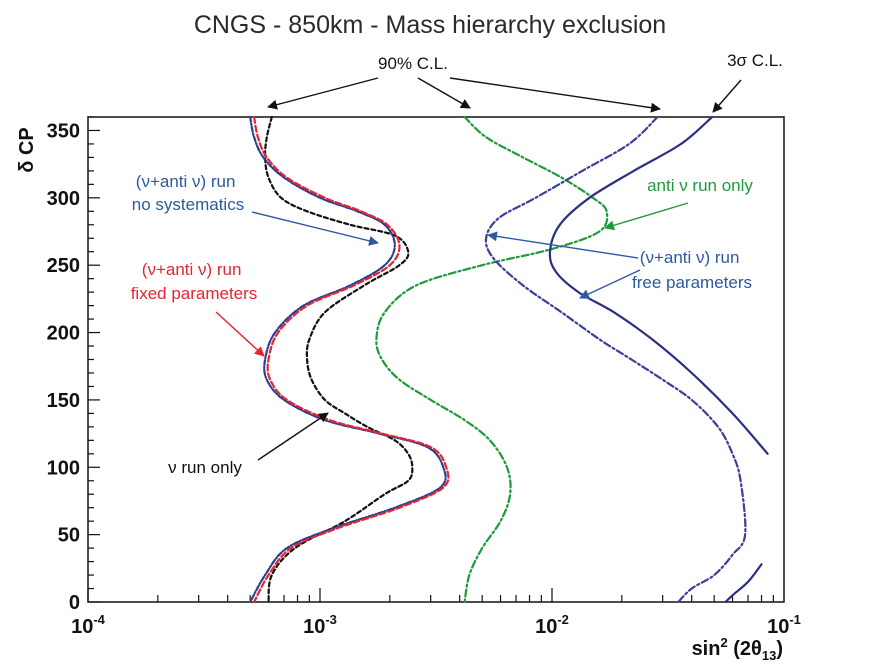 The width and height of the screenshot is (872, 670). I want to click on y-tick-label: 50, so click(69, 536).